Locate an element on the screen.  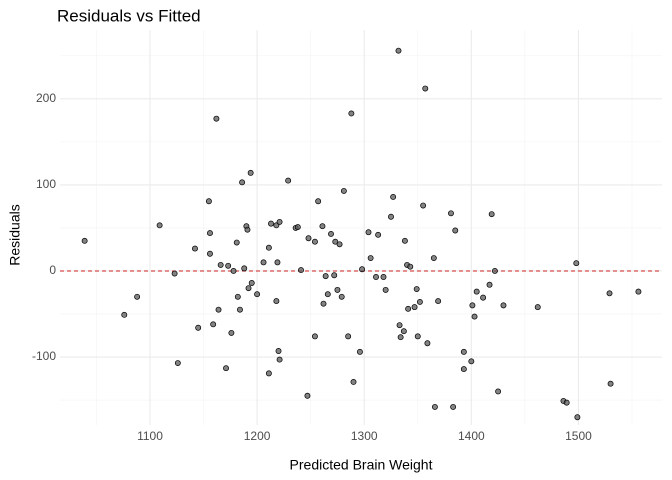
y-axis-title: Residuals is located at coordinates (15, 234).